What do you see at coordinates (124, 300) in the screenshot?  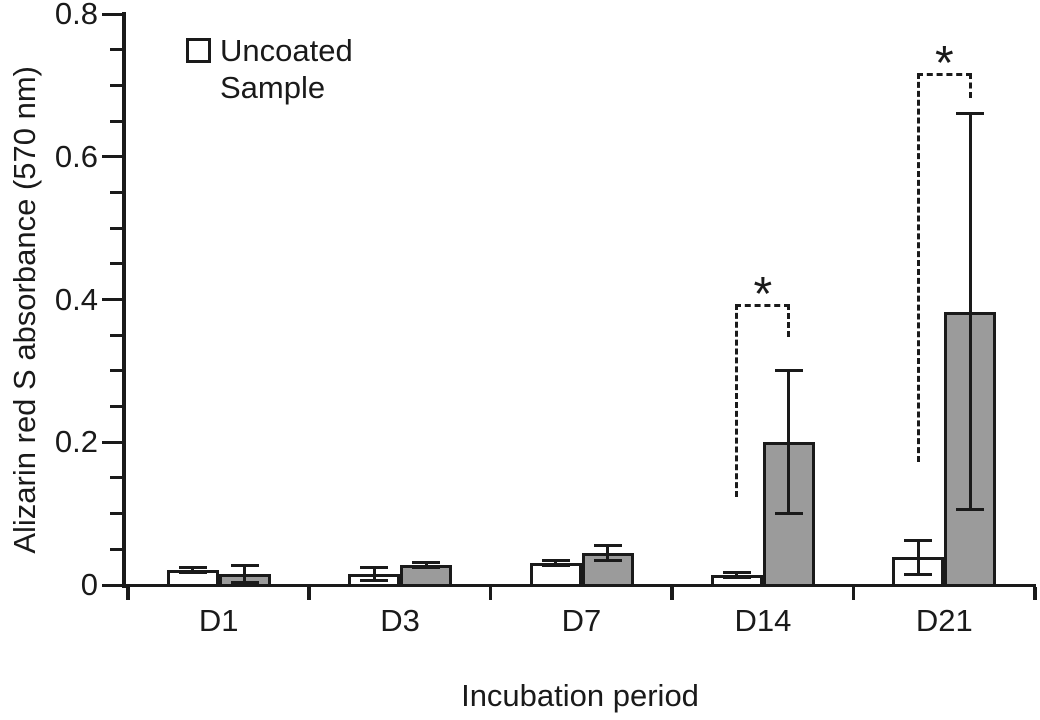 I see `y-axis-line` at bounding box center [124, 300].